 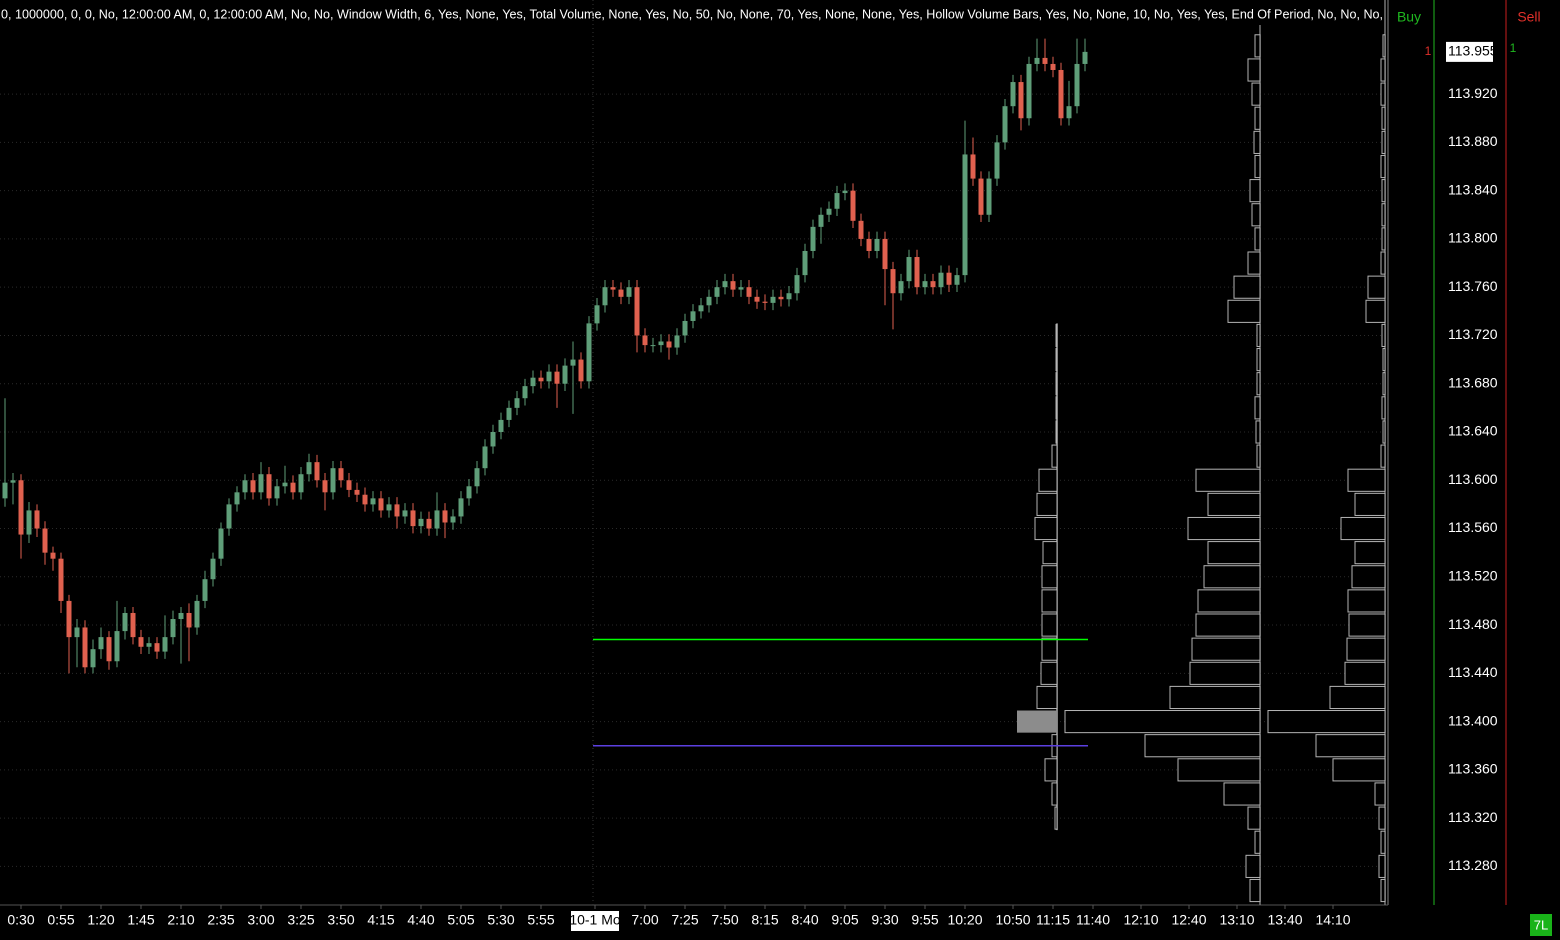 I want to click on buy-header: Buy, so click(x=1409, y=17).